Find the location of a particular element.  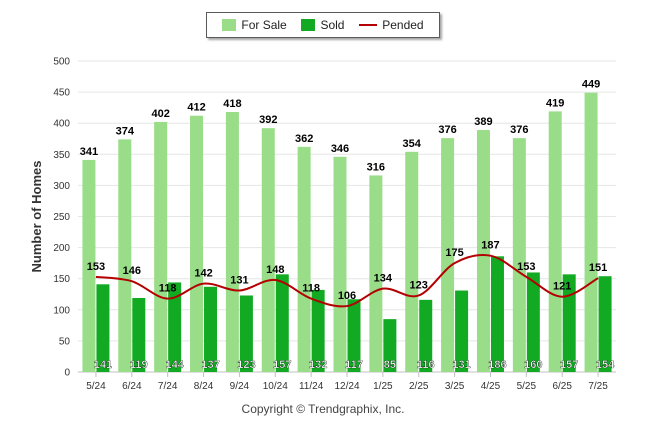

y-tick-label: 300 is located at coordinates (61, 186).